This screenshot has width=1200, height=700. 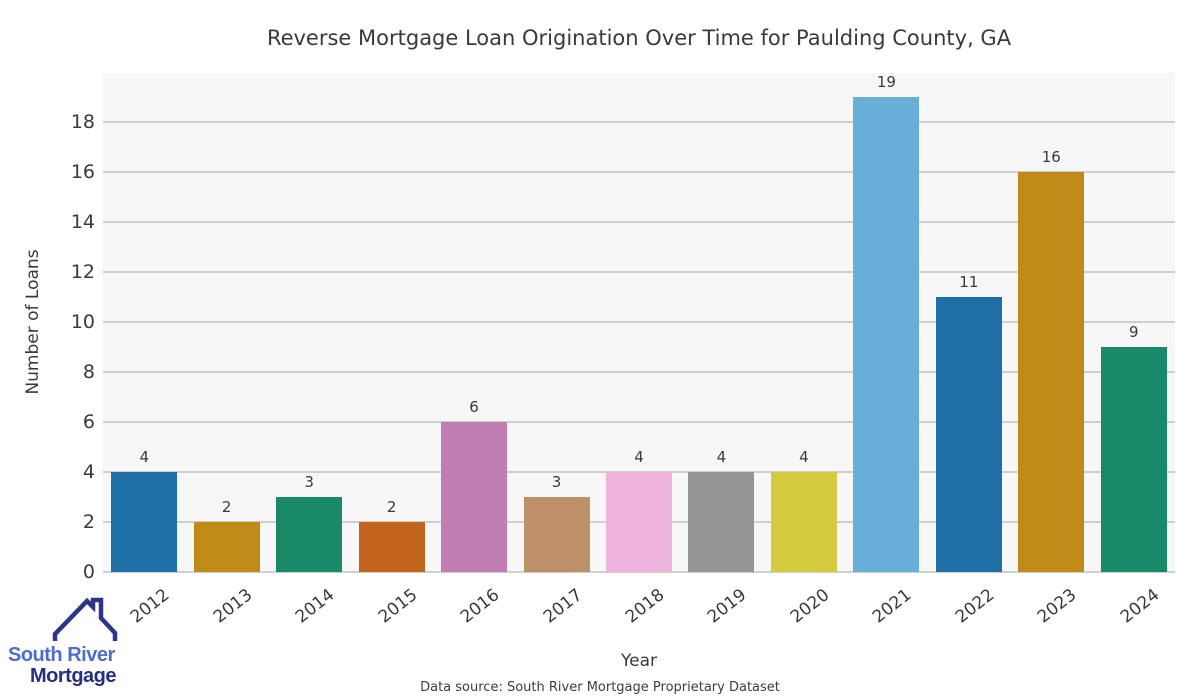 What do you see at coordinates (1140, 606) in the screenshot?
I see `x-tick-label: 2024` at bounding box center [1140, 606].